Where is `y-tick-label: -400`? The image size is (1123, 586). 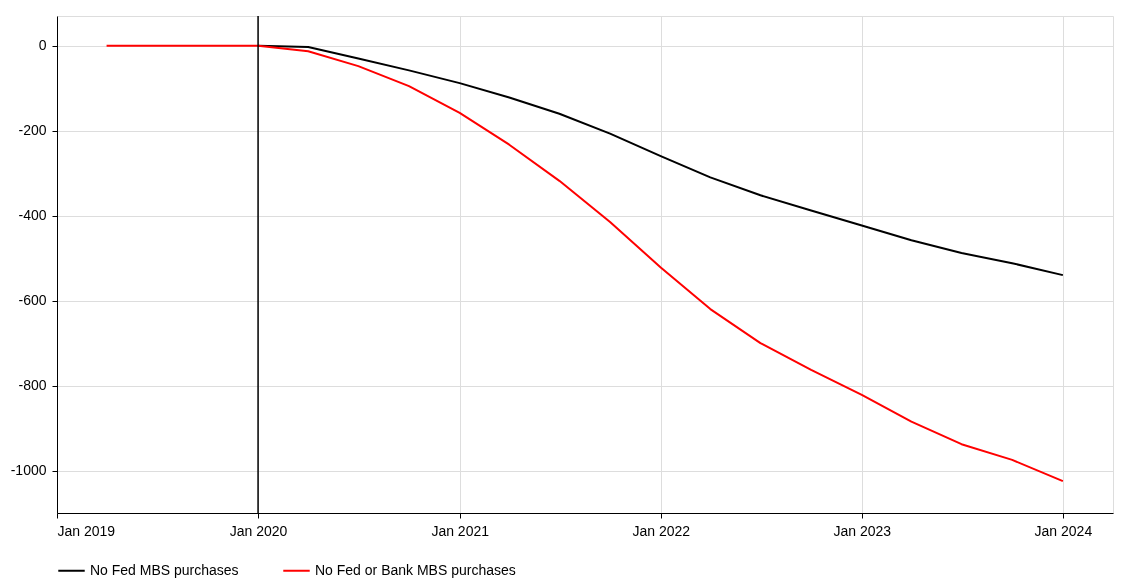 y-tick-label: -400 is located at coordinates (32, 215).